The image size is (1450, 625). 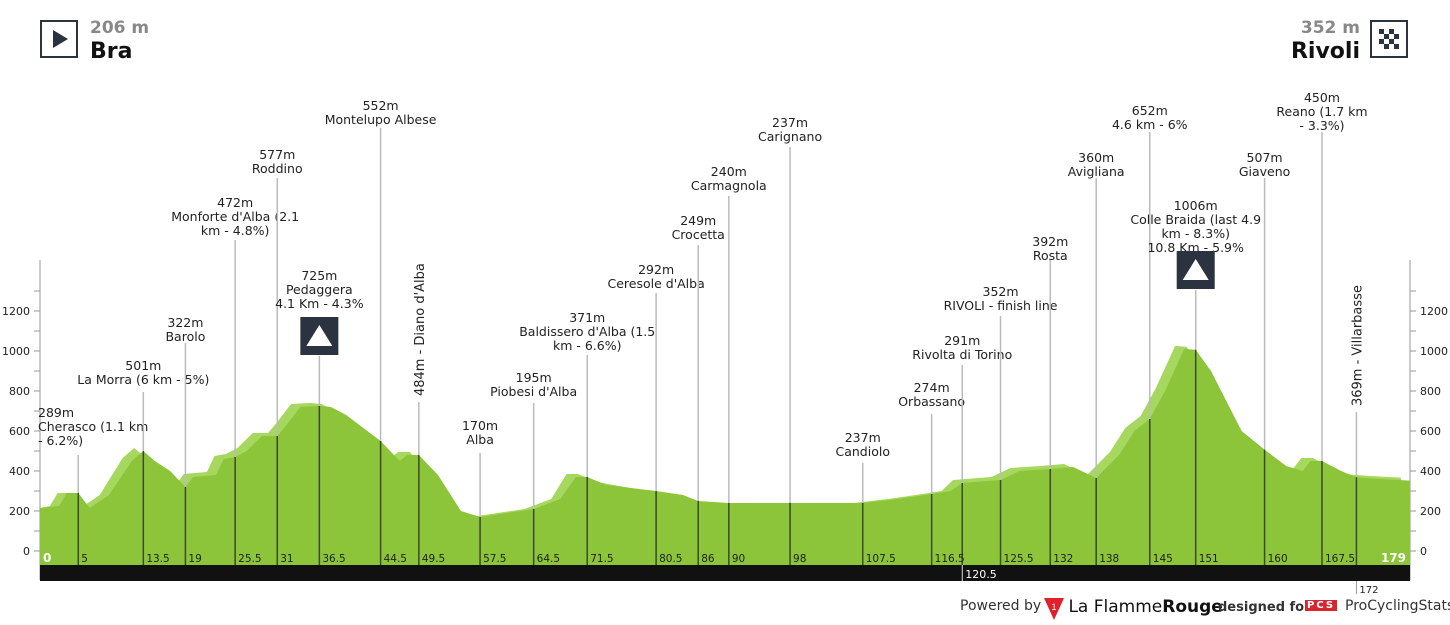 I want to click on marker-label: 577m, so click(x=277, y=154).